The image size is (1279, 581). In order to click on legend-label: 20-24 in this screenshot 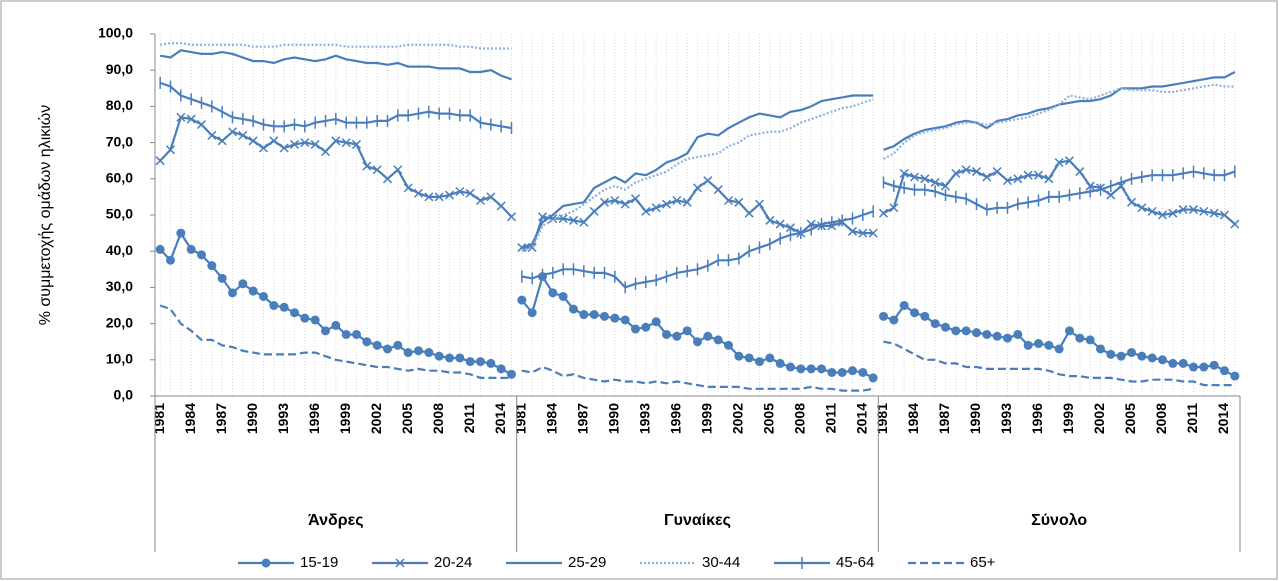, I will do `click(453, 562)`.